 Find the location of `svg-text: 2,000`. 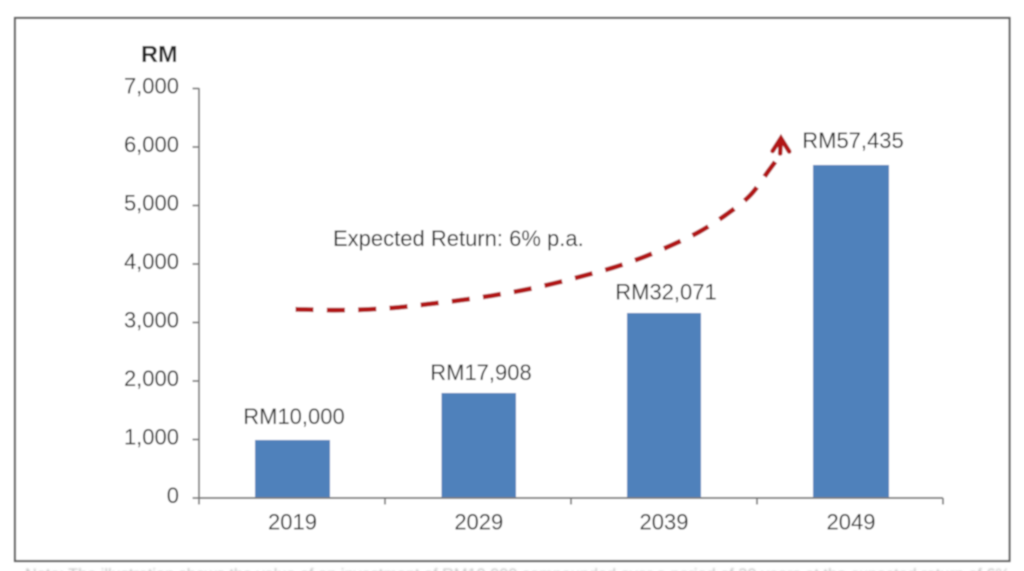

svg-text: 2,000 is located at coordinates (151, 378).